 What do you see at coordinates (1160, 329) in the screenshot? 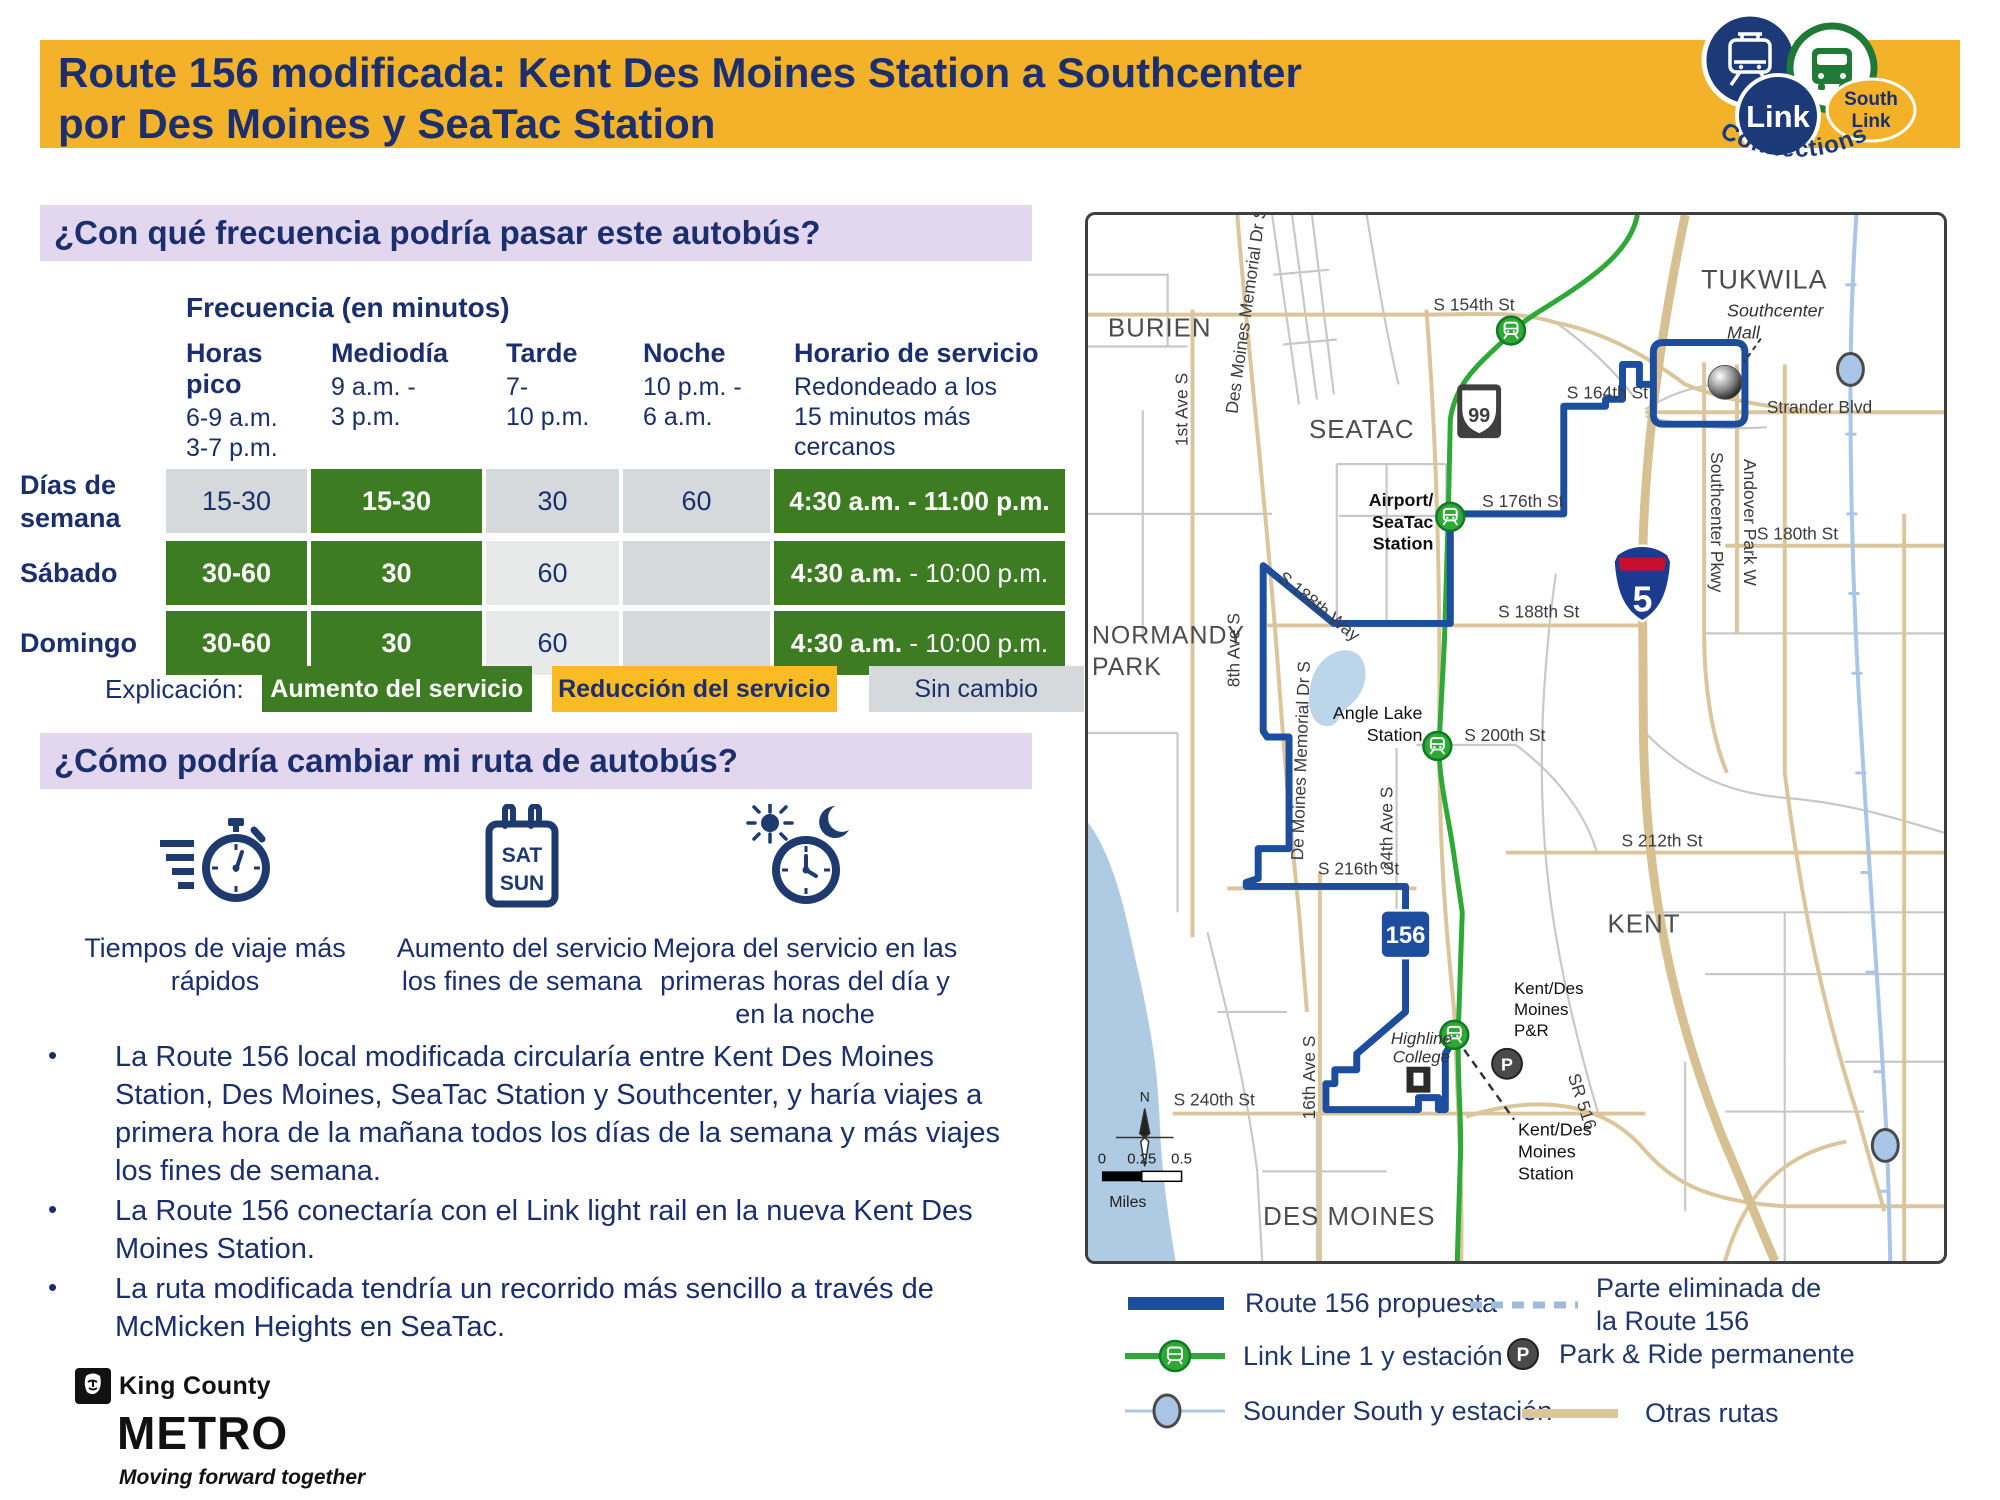
I see `city-burien: BURIEN` at bounding box center [1160, 329].